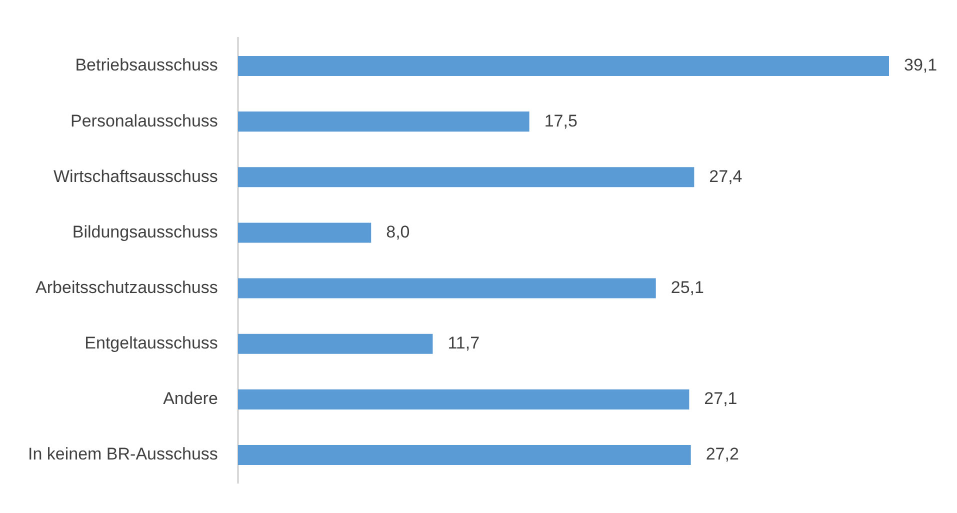 The image size is (957, 513). Describe the element at coordinates (722, 454) in the screenshot. I see `data-label: 27,2` at that location.